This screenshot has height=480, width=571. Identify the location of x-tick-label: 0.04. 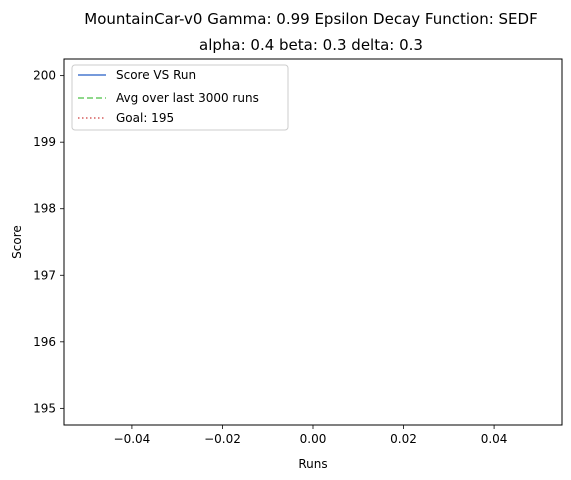
(494, 439).